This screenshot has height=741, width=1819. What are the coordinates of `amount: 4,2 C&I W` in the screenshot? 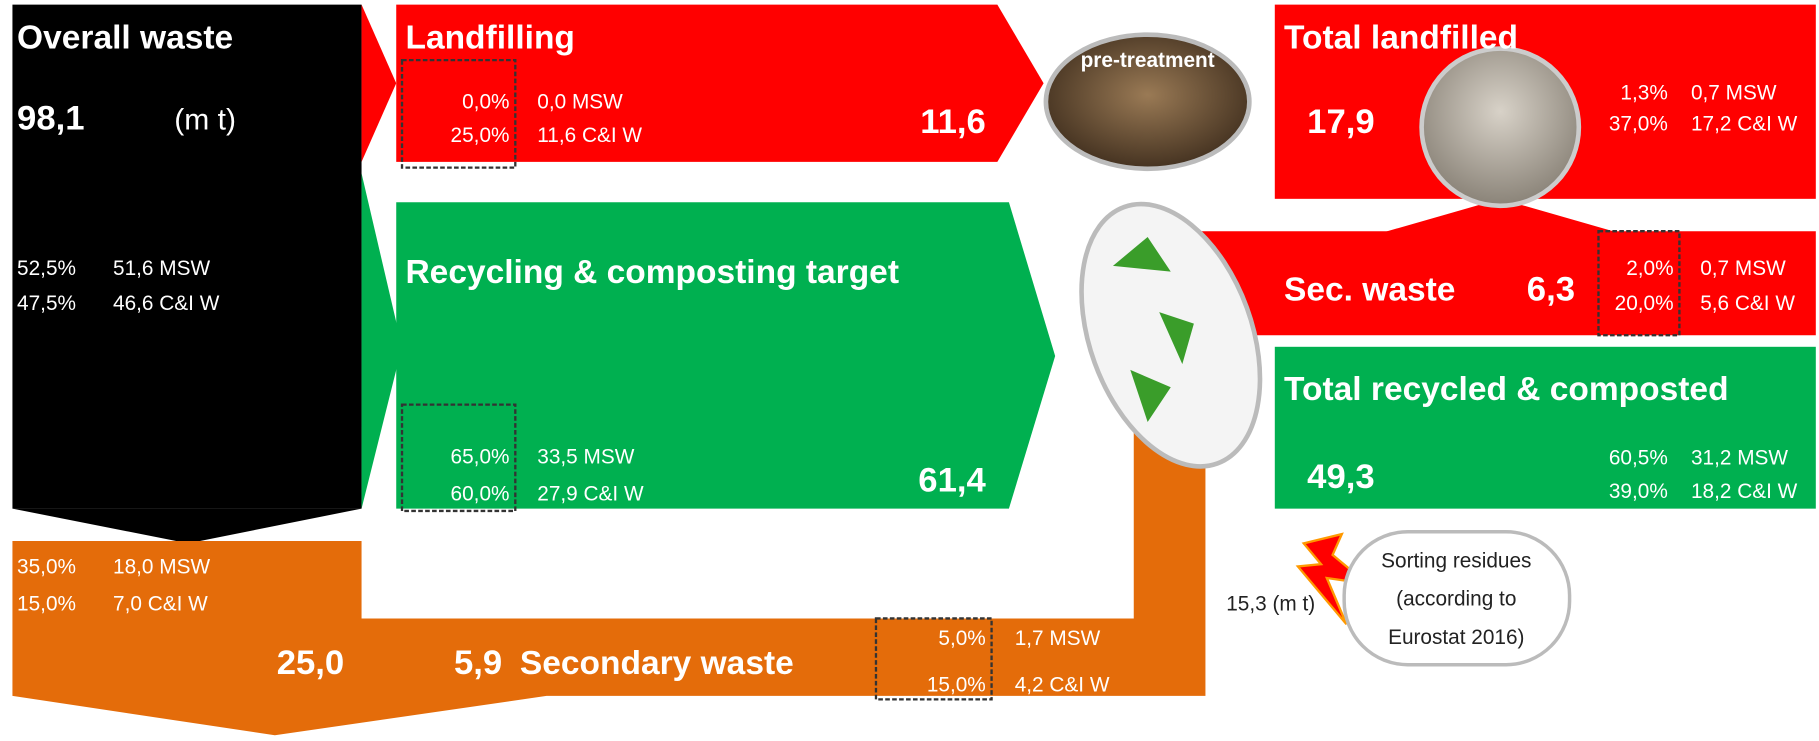 It's located at (1062, 684).